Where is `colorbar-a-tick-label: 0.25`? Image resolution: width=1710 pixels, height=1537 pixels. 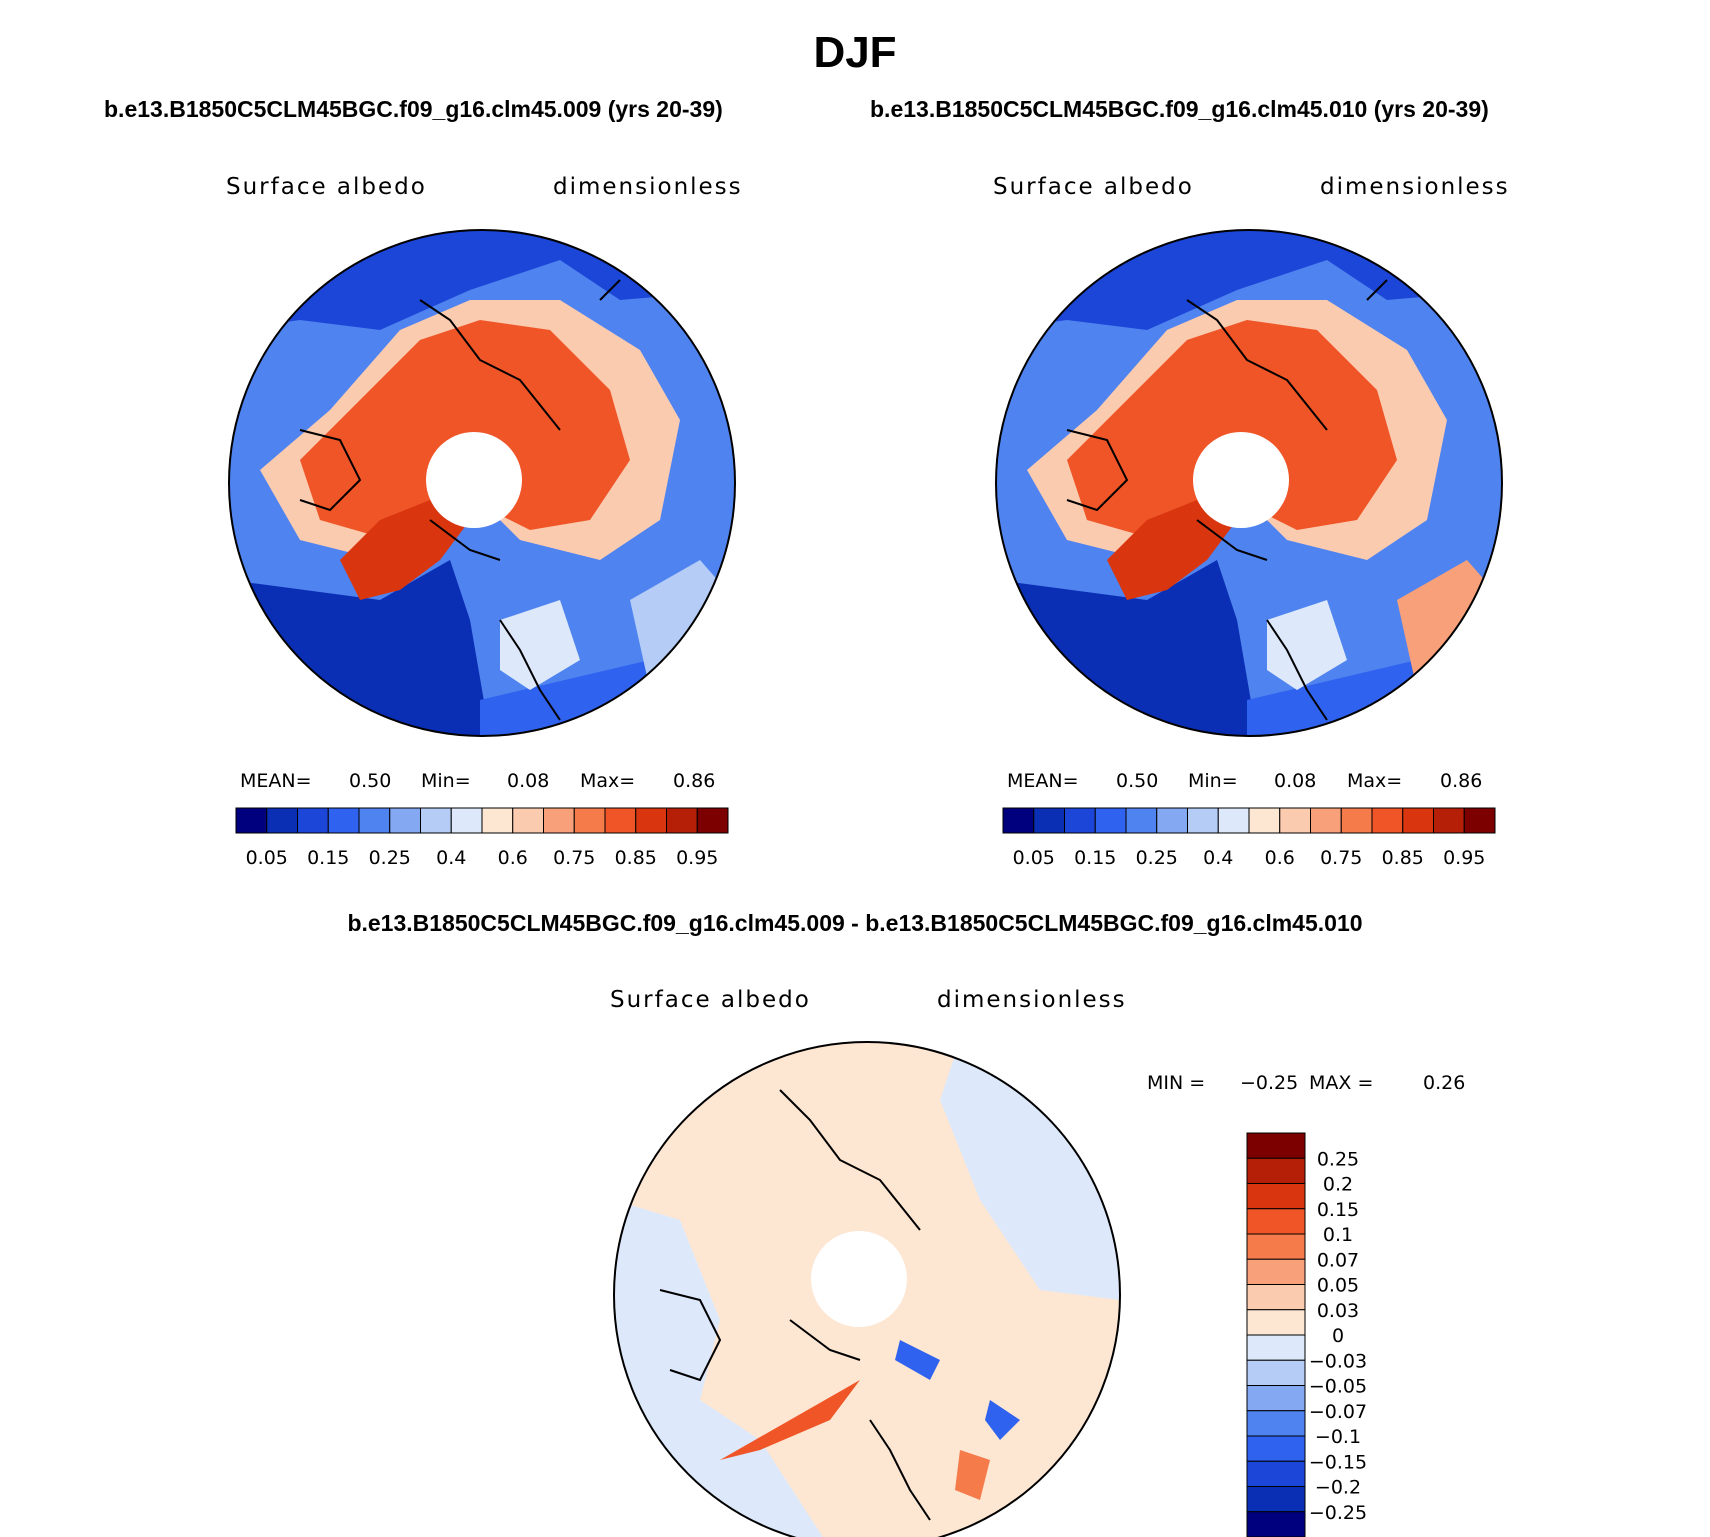
colorbar-a-tick-label: 0.25 is located at coordinates (390, 858).